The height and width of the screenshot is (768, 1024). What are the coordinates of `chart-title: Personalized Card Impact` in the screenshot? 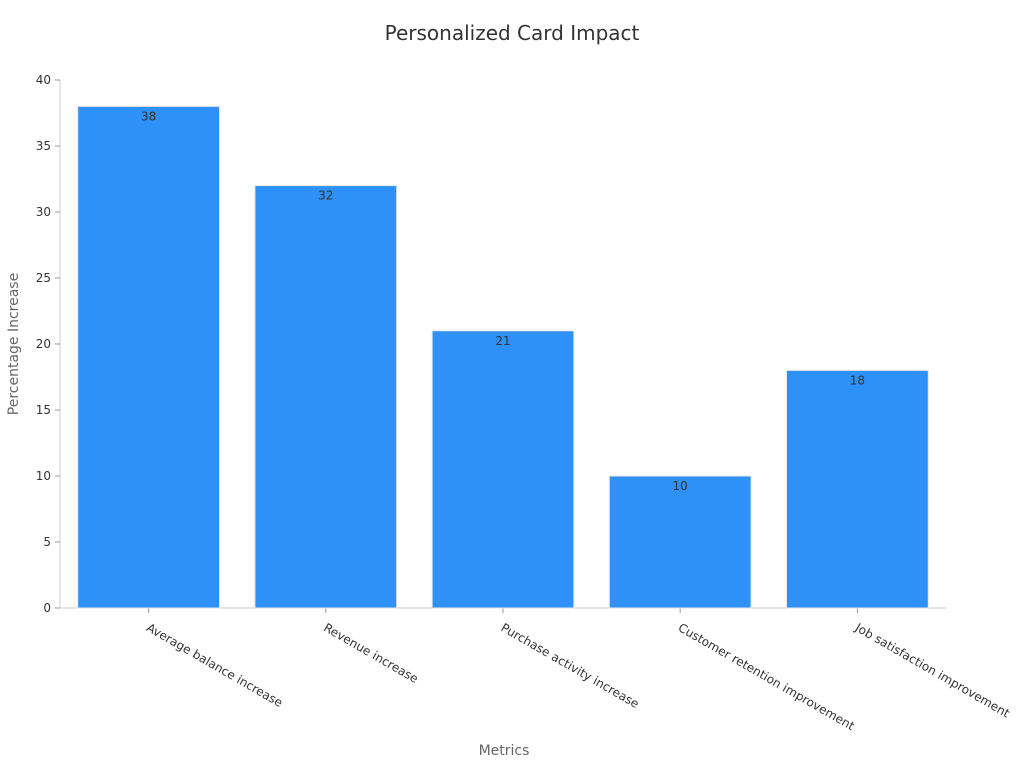 It's located at (512, 33).